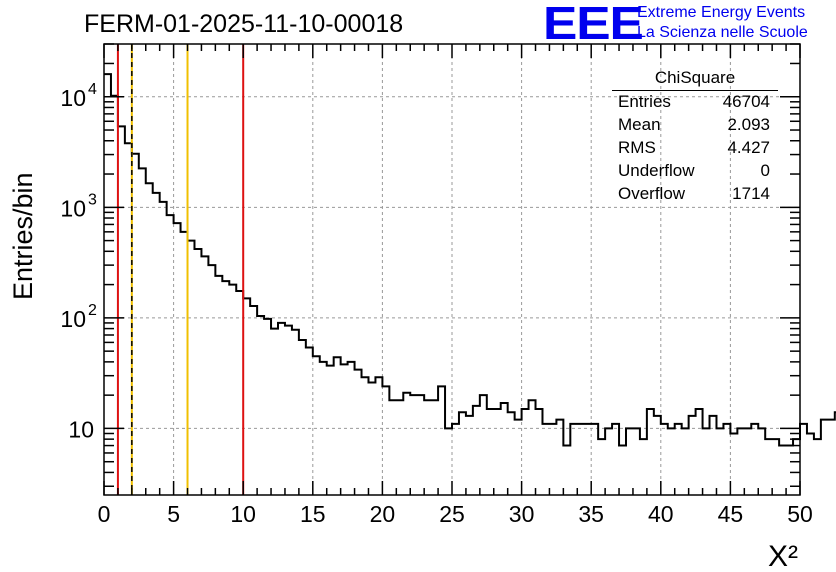 The width and height of the screenshot is (836, 572). I want to click on stats-row-overflow: Overflow 1714, so click(694, 195).